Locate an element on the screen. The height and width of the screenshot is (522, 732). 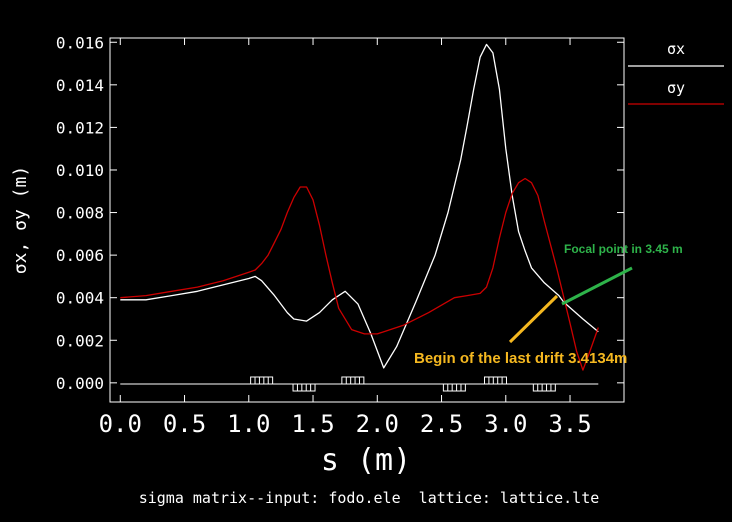
annotation-last-drift-arrow is located at coordinates (533, 319).